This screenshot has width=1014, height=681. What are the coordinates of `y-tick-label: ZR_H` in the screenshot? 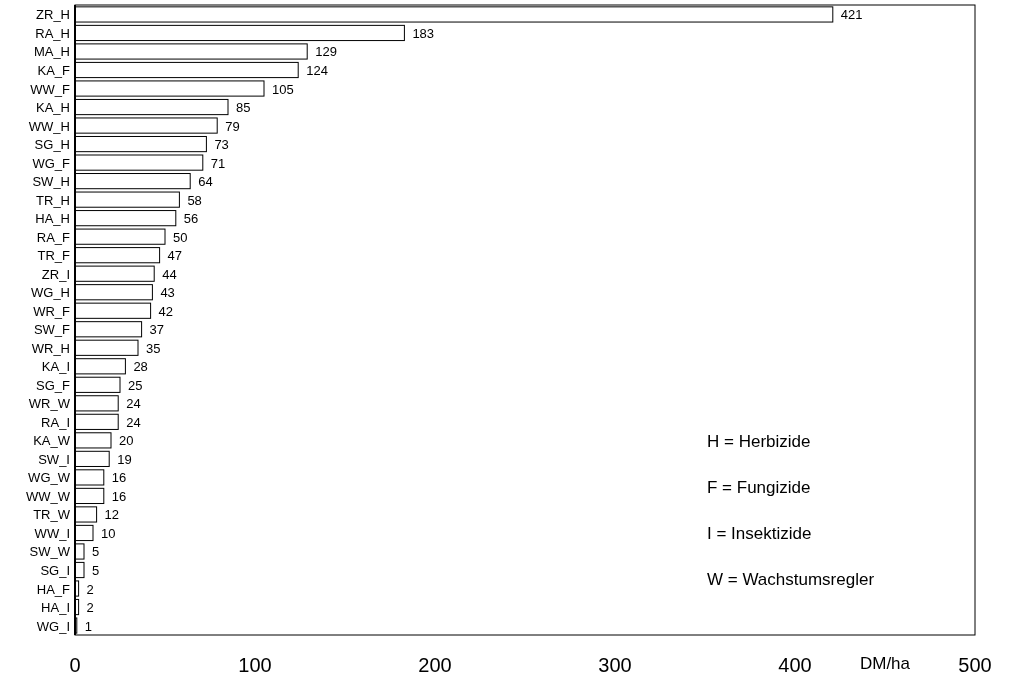 It's located at (53, 15).